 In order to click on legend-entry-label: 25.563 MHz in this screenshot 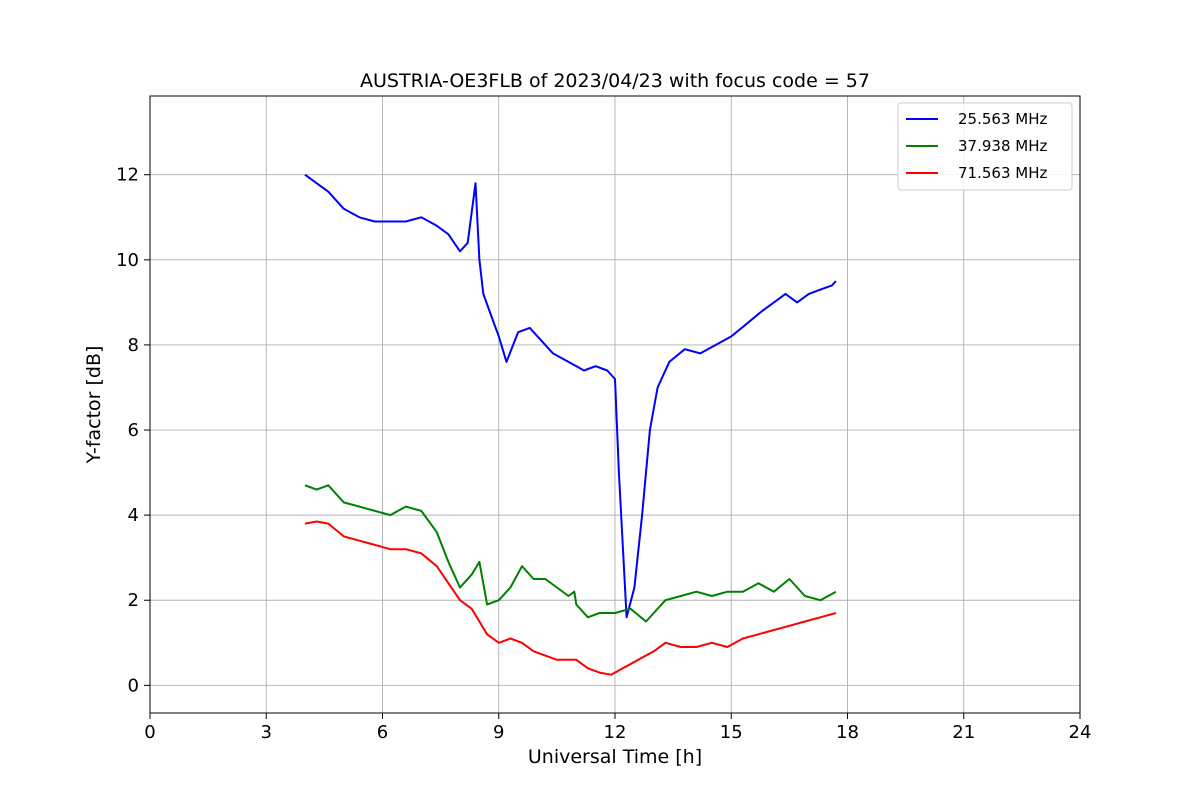, I will do `click(1002, 119)`.